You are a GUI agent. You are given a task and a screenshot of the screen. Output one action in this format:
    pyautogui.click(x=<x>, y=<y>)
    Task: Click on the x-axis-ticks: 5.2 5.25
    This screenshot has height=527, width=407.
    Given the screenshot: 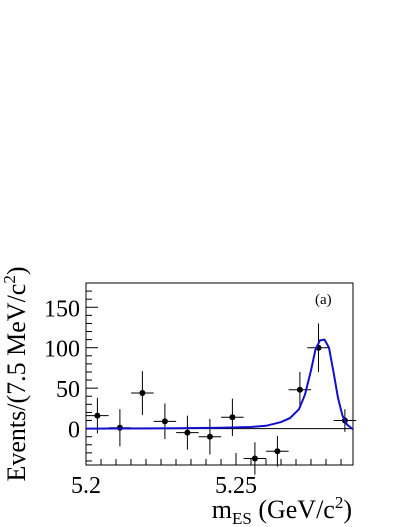 What is the action you would take?
    pyautogui.click(x=206, y=476)
    